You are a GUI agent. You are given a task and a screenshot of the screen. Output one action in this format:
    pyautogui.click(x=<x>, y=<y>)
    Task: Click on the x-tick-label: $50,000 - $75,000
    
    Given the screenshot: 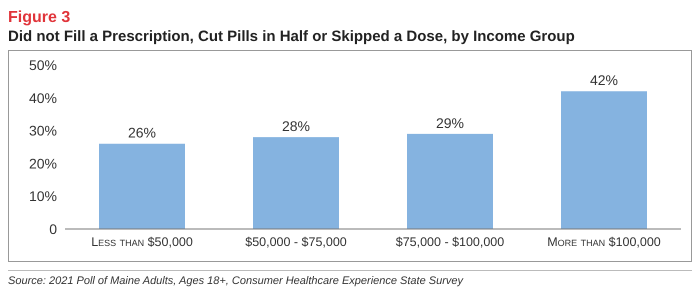 What is the action you would take?
    pyautogui.click(x=296, y=241)
    